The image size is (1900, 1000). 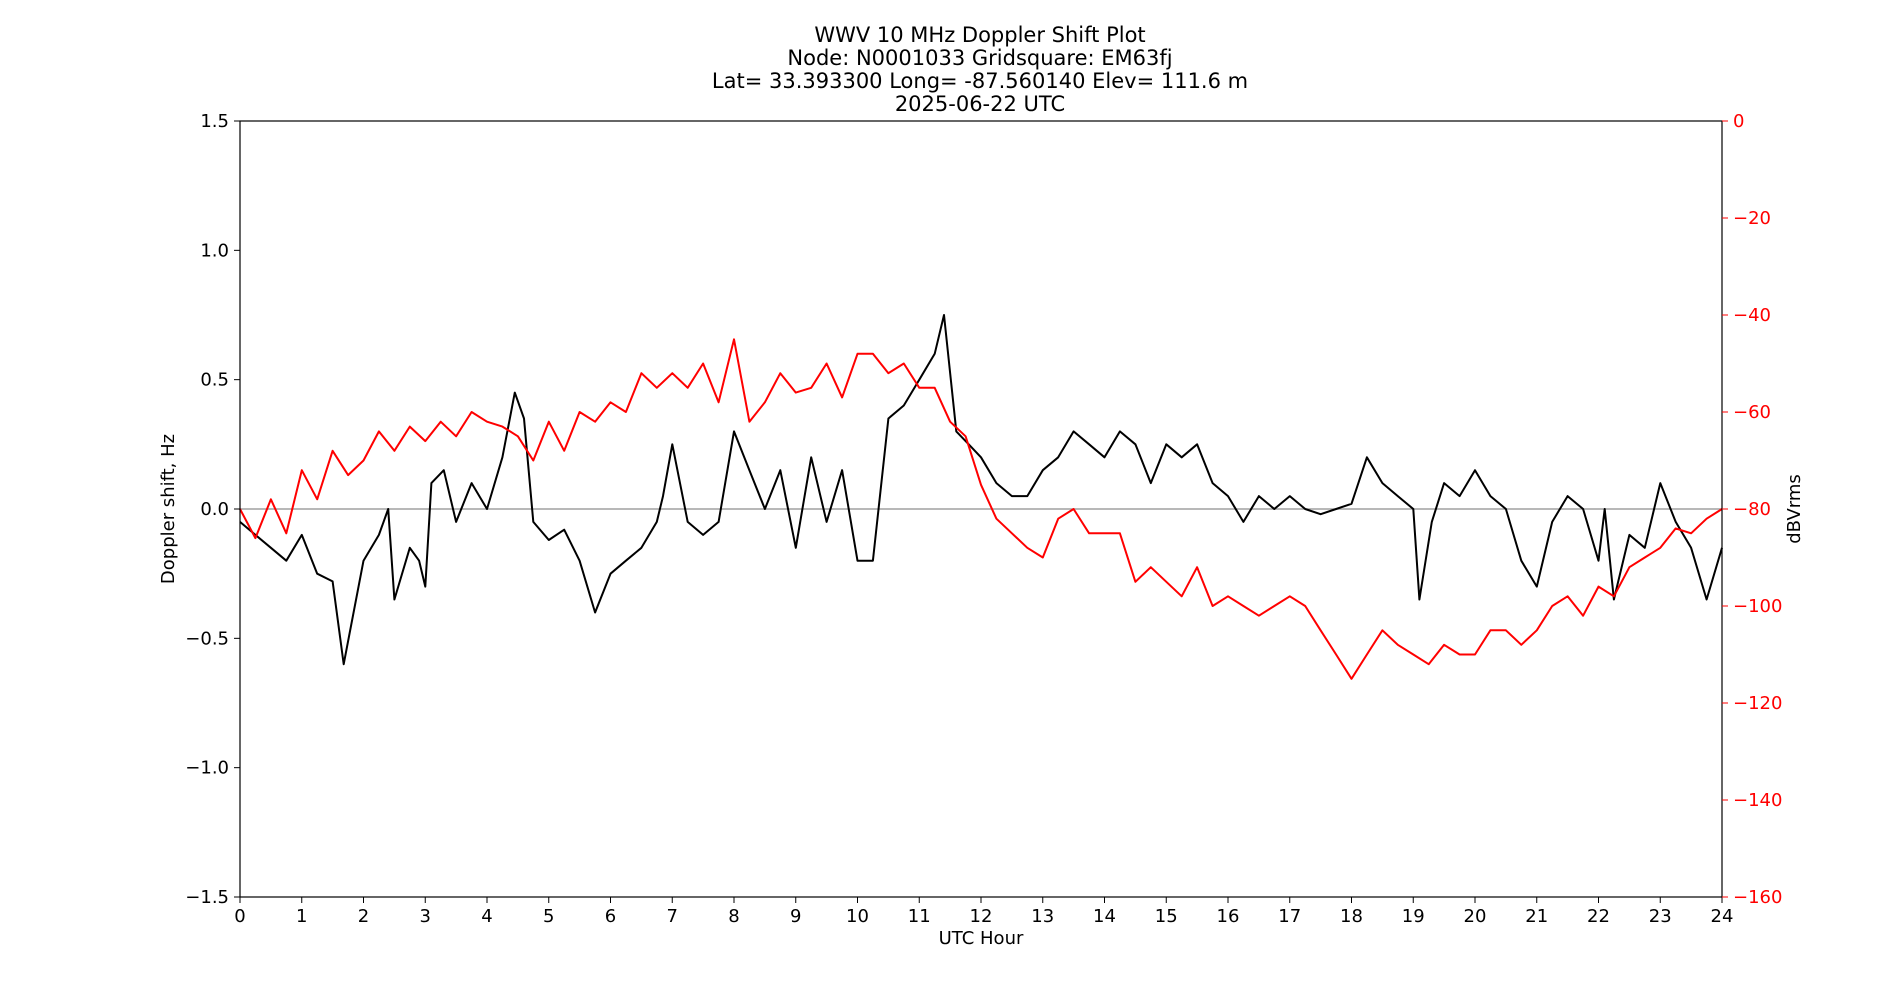 What do you see at coordinates (239, 916) in the screenshot?
I see `x-tick-label: 0` at bounding box center [239, 916].